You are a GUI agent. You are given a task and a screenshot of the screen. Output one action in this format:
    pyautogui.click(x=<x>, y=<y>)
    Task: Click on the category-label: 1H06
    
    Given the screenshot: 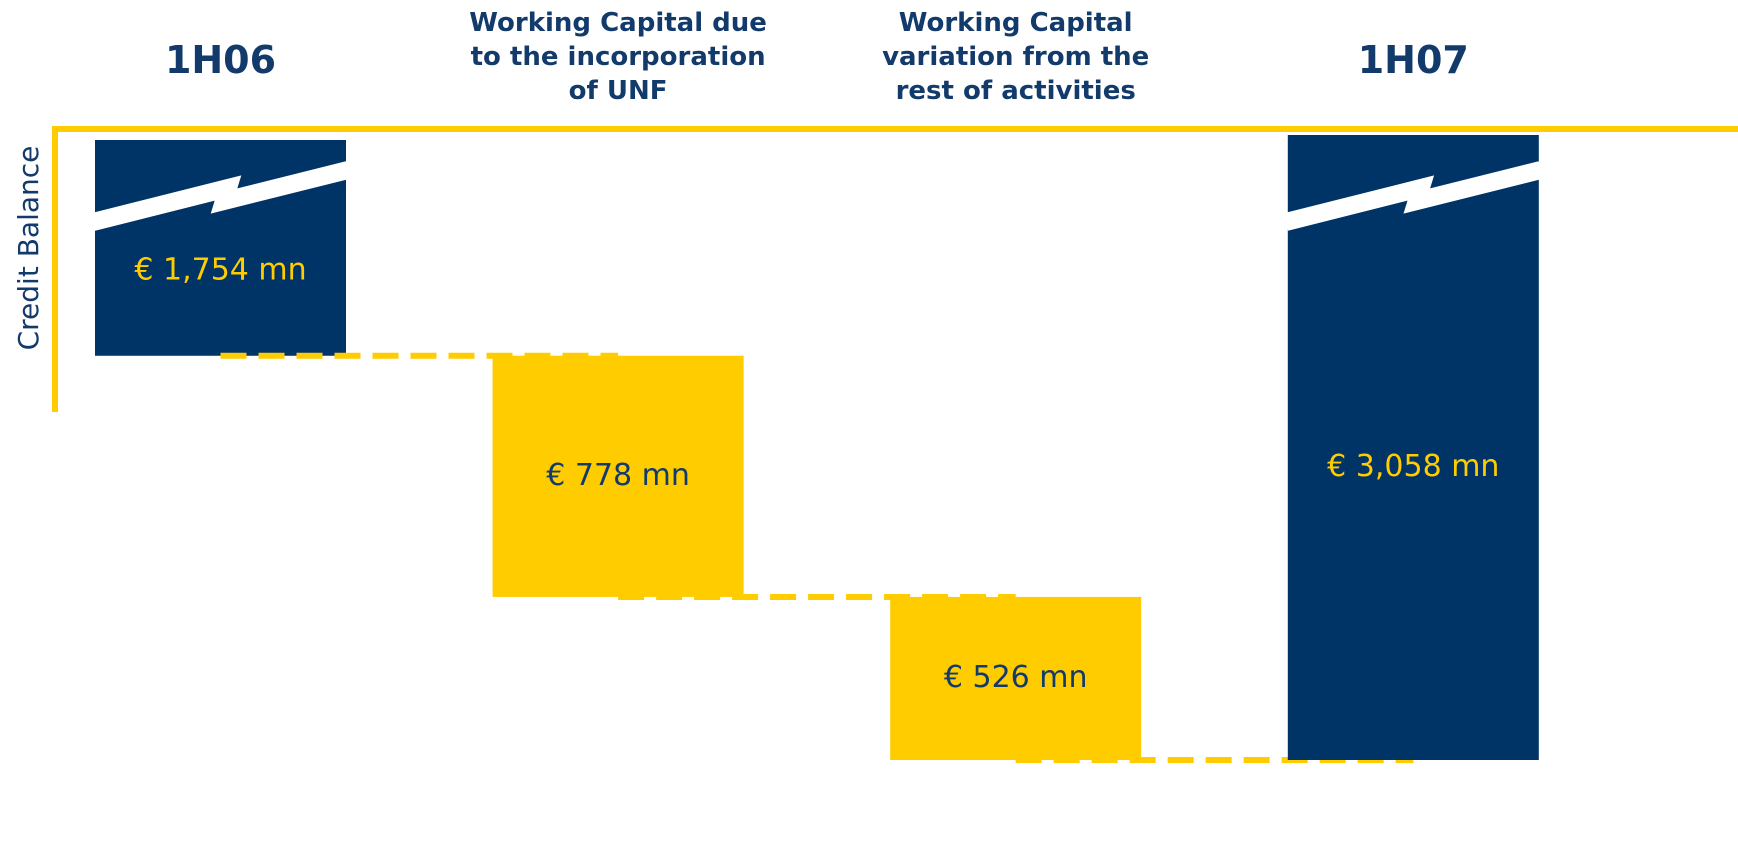 What is the action you would take?
    pyautogui.click(x=220, y=60)
    